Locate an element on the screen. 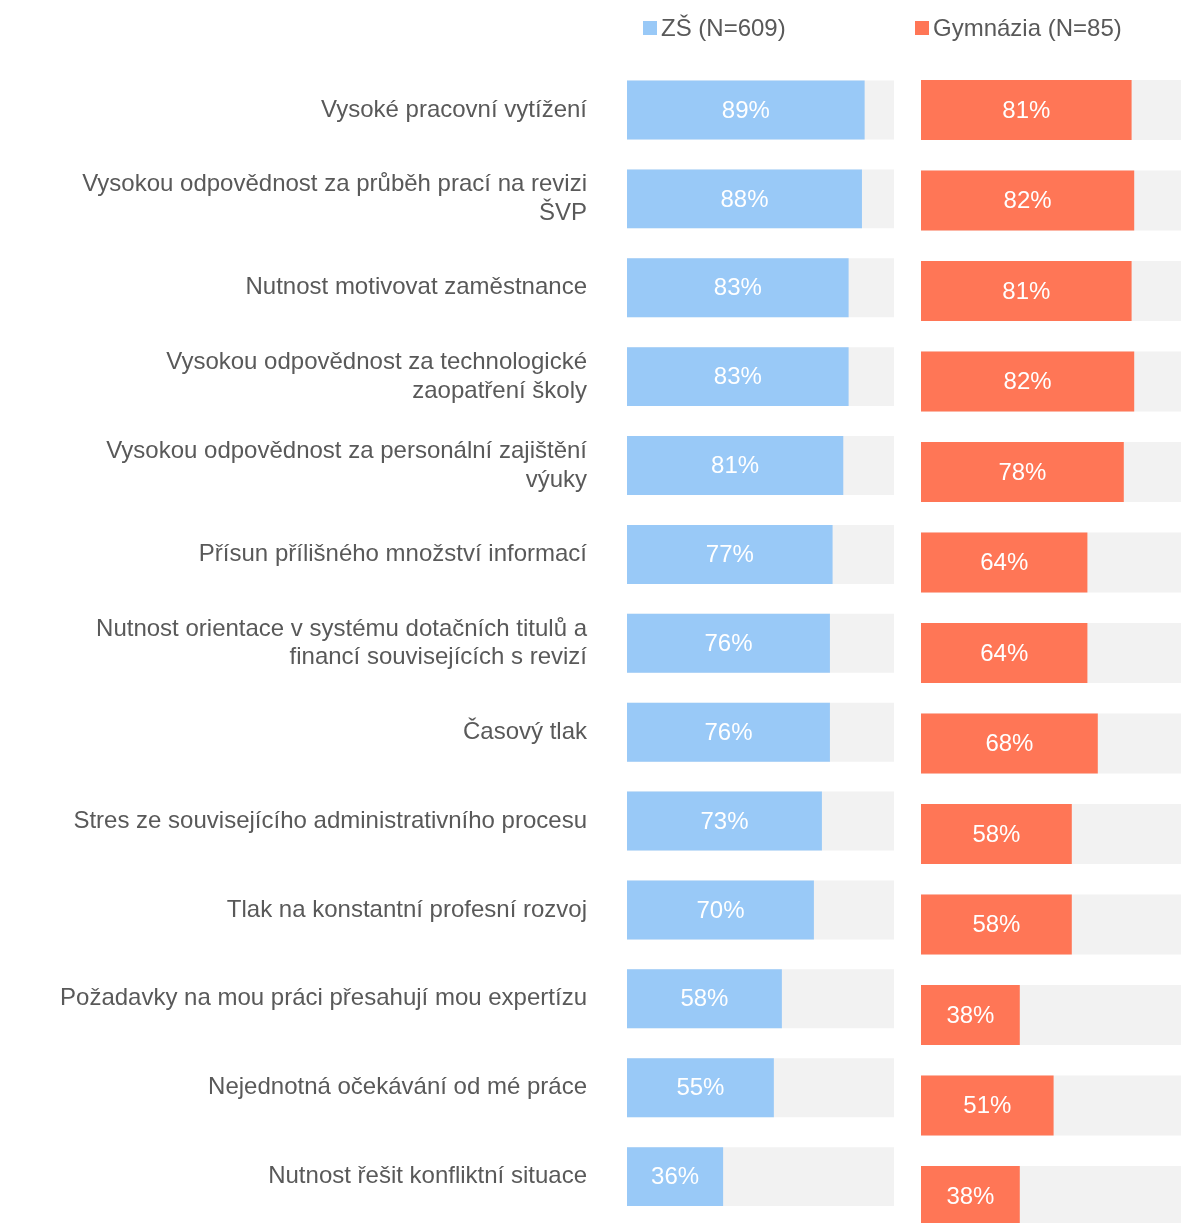 This screenshot has width=1182, height=1223. legend-label: Gymnázia (N=85) is located at coordinates (1027, 28).